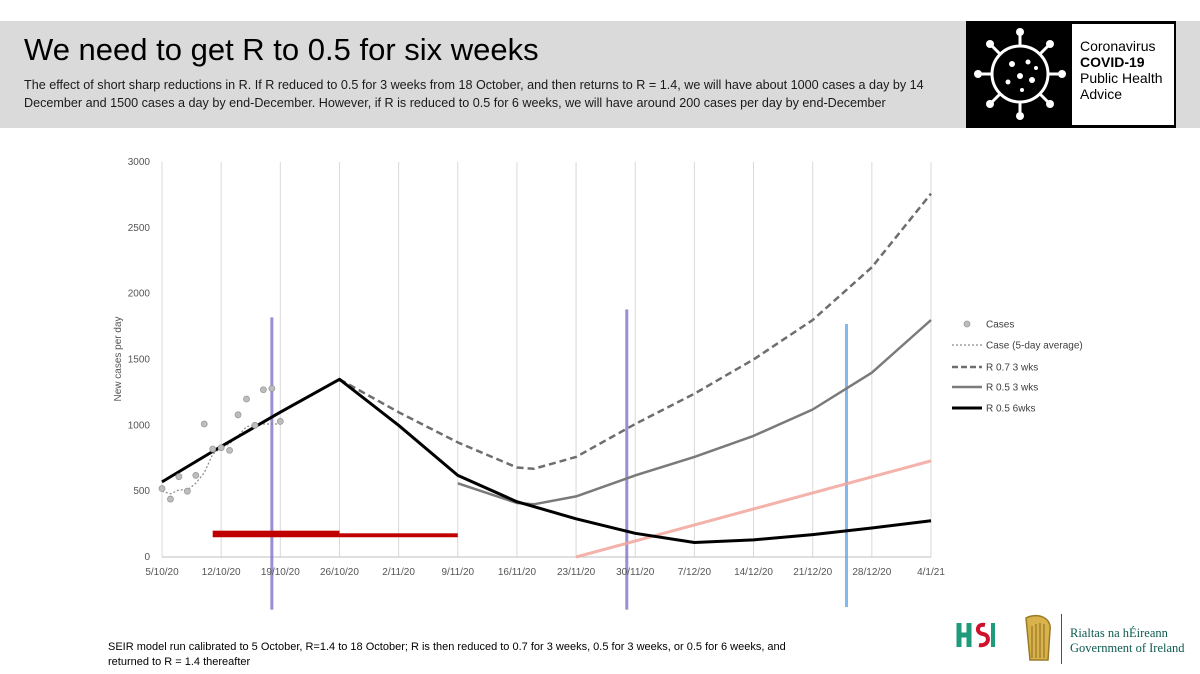 The height and width of the screenshot is (674, 1200). I want to click on x-tick-label: 16/11/20, so click(517, 572).